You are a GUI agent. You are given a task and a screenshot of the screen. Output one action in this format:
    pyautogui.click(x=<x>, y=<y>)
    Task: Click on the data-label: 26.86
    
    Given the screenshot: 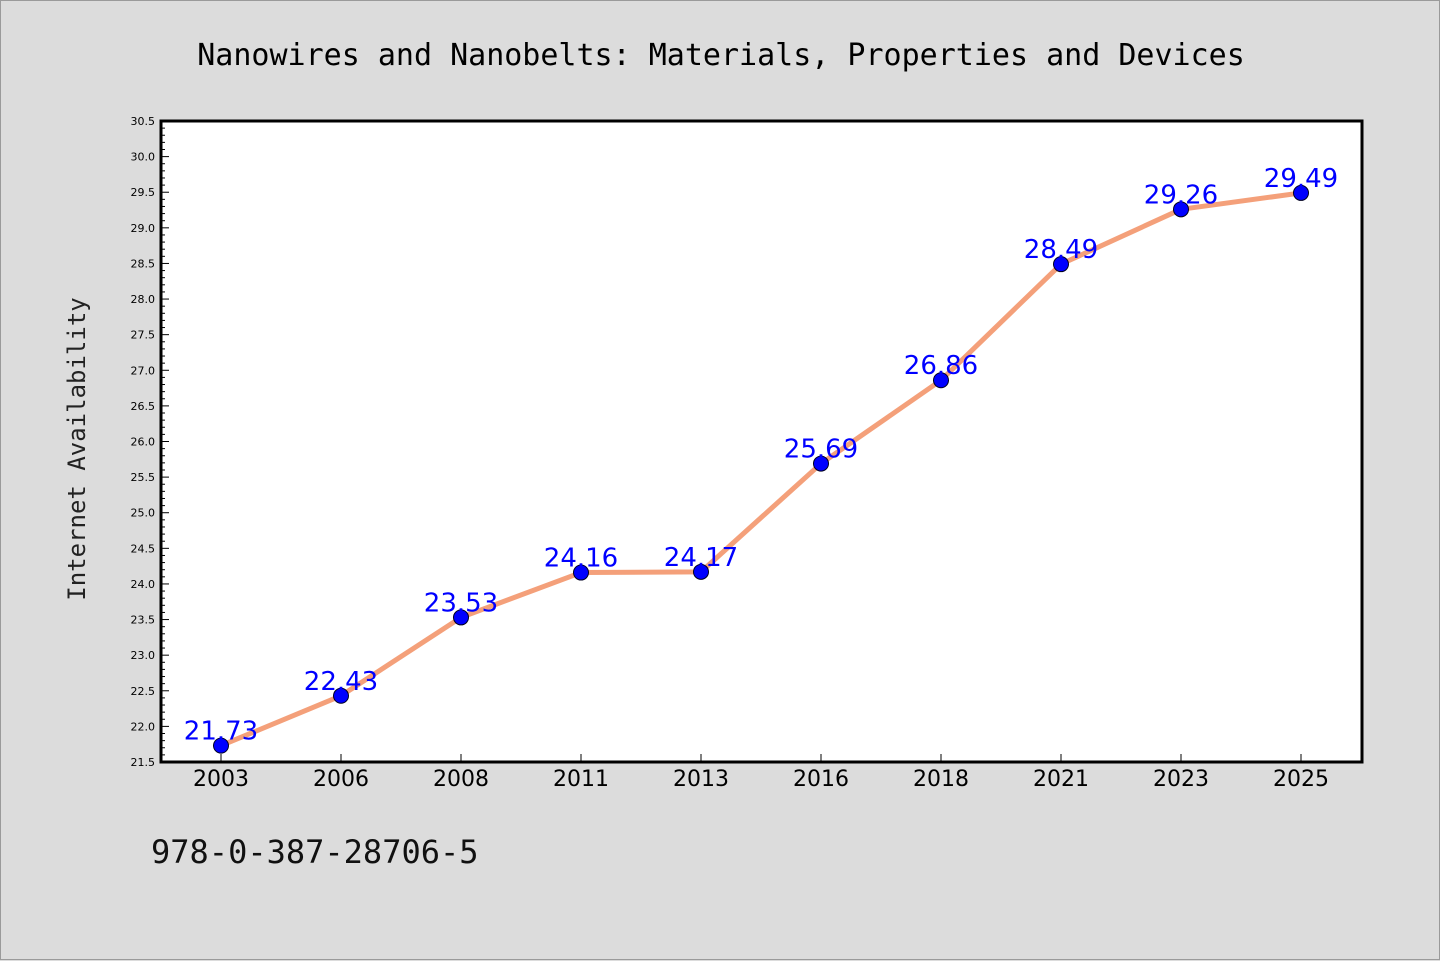 What is the action you would take?
    pyautogui.click(x=941, y=366)
    